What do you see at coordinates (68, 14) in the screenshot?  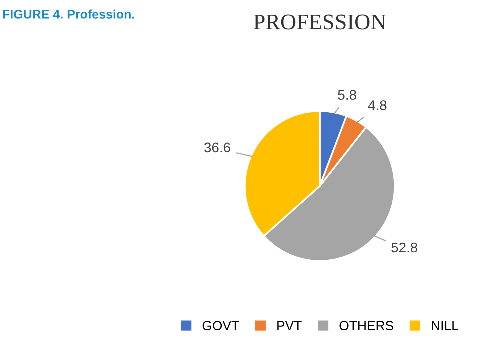 I see `caption: FIGURE 4. Profession.` at bounding box center [68, 14].